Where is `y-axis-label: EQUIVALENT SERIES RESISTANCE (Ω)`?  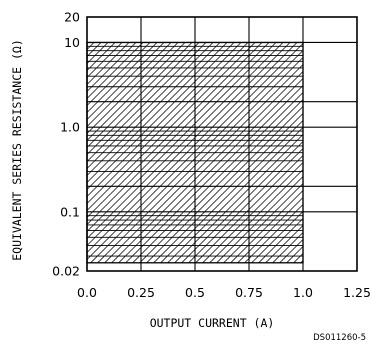 y-axis-label: EQUIVALENT SERIES RESISTANCE (Ω) is located at coordinates (17, 150).